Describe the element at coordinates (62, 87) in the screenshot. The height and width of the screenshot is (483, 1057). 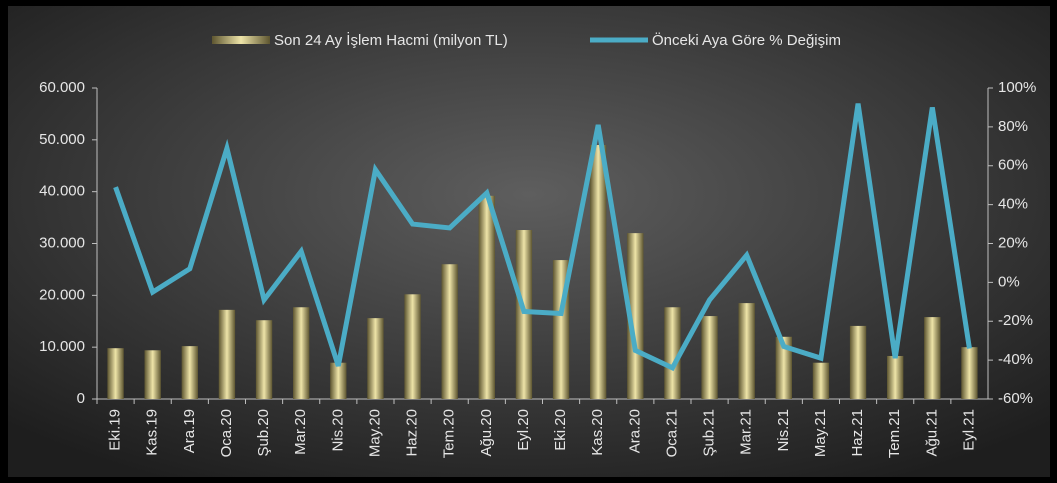
I see `y-tick-label: 60.000` at that location.